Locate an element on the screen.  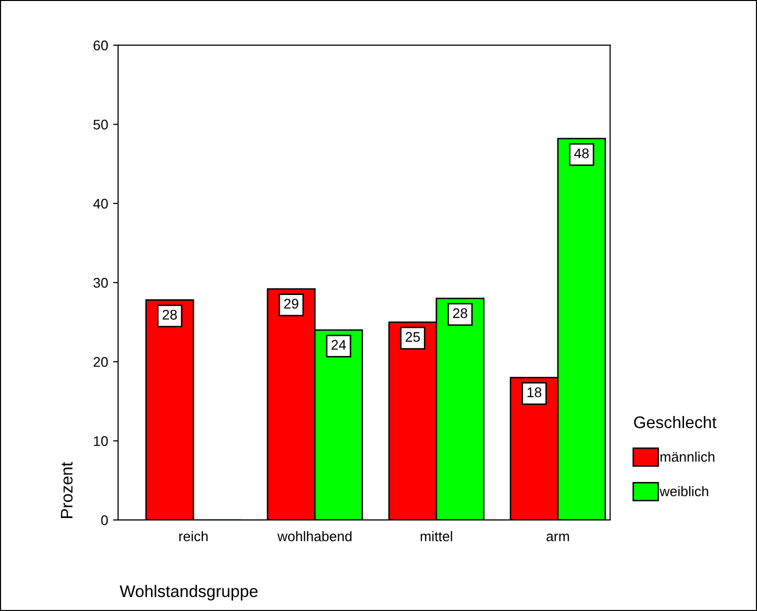
data-label: 25 is located at coordinates (413, 337).